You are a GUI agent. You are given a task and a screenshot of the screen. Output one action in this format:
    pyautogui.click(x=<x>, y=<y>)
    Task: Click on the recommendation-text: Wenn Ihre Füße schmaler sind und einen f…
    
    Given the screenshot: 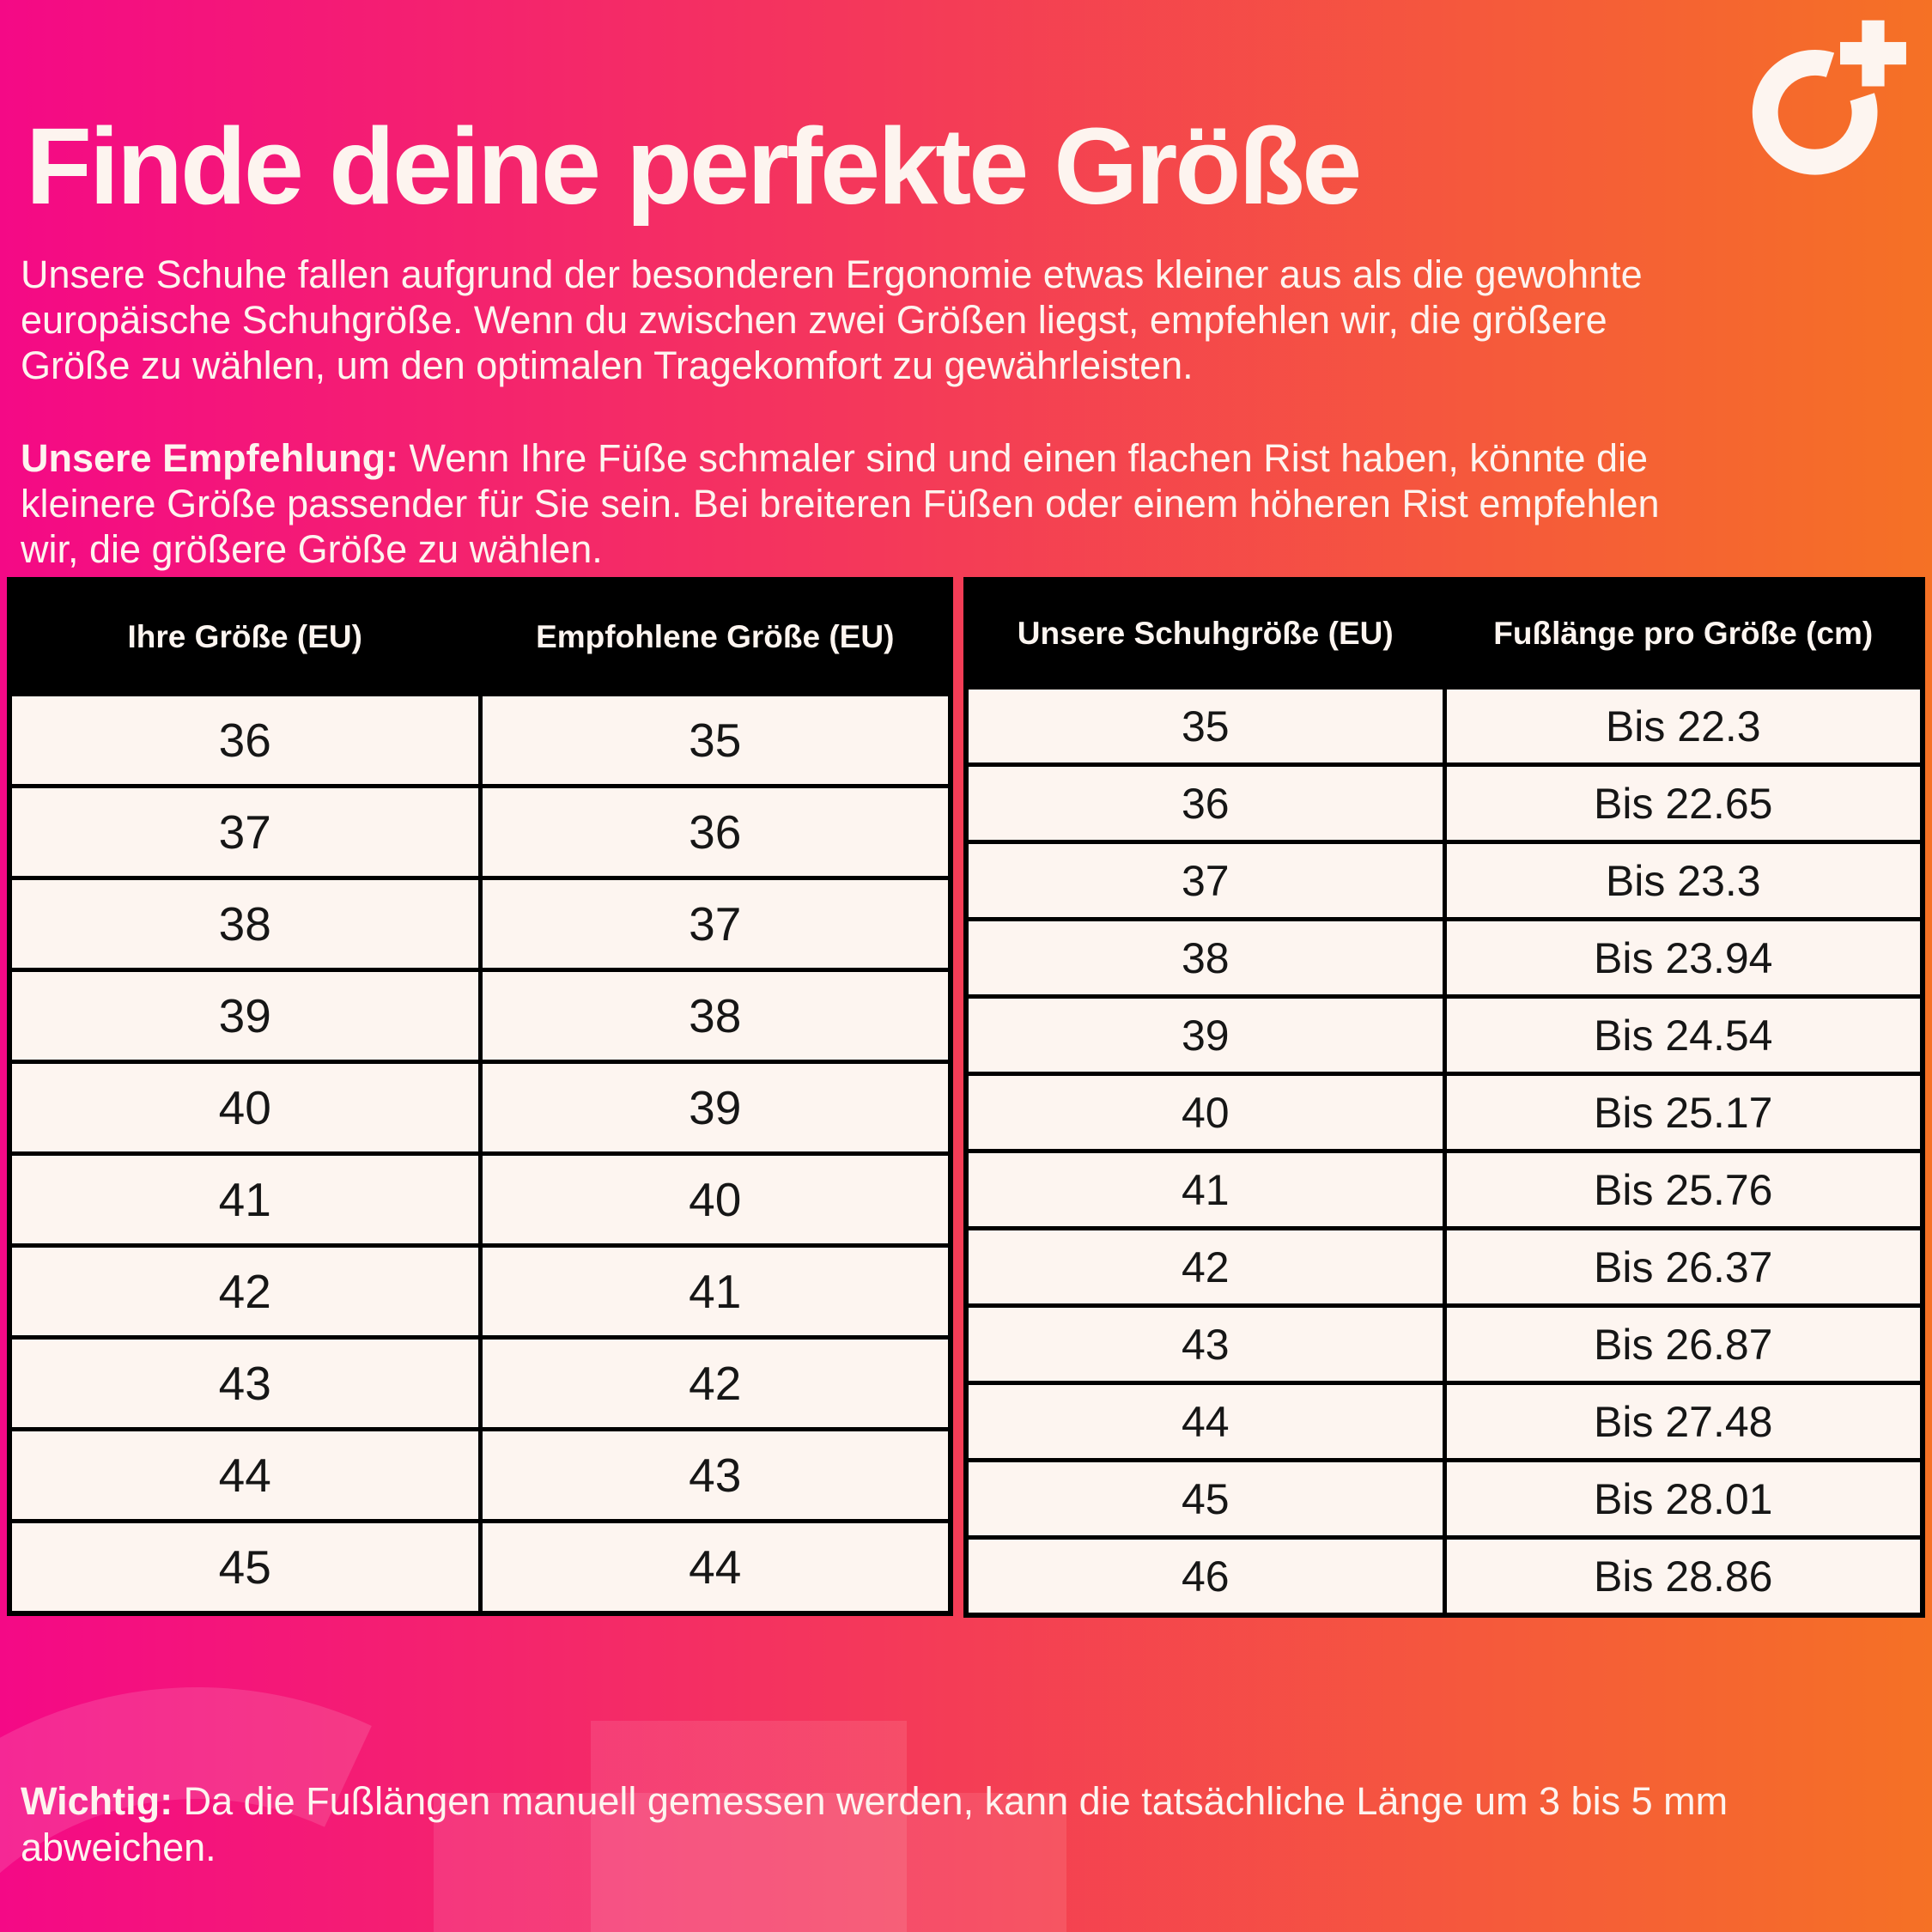 What is the action you would take?
    pyautogui.click(x=841, y=503)
    